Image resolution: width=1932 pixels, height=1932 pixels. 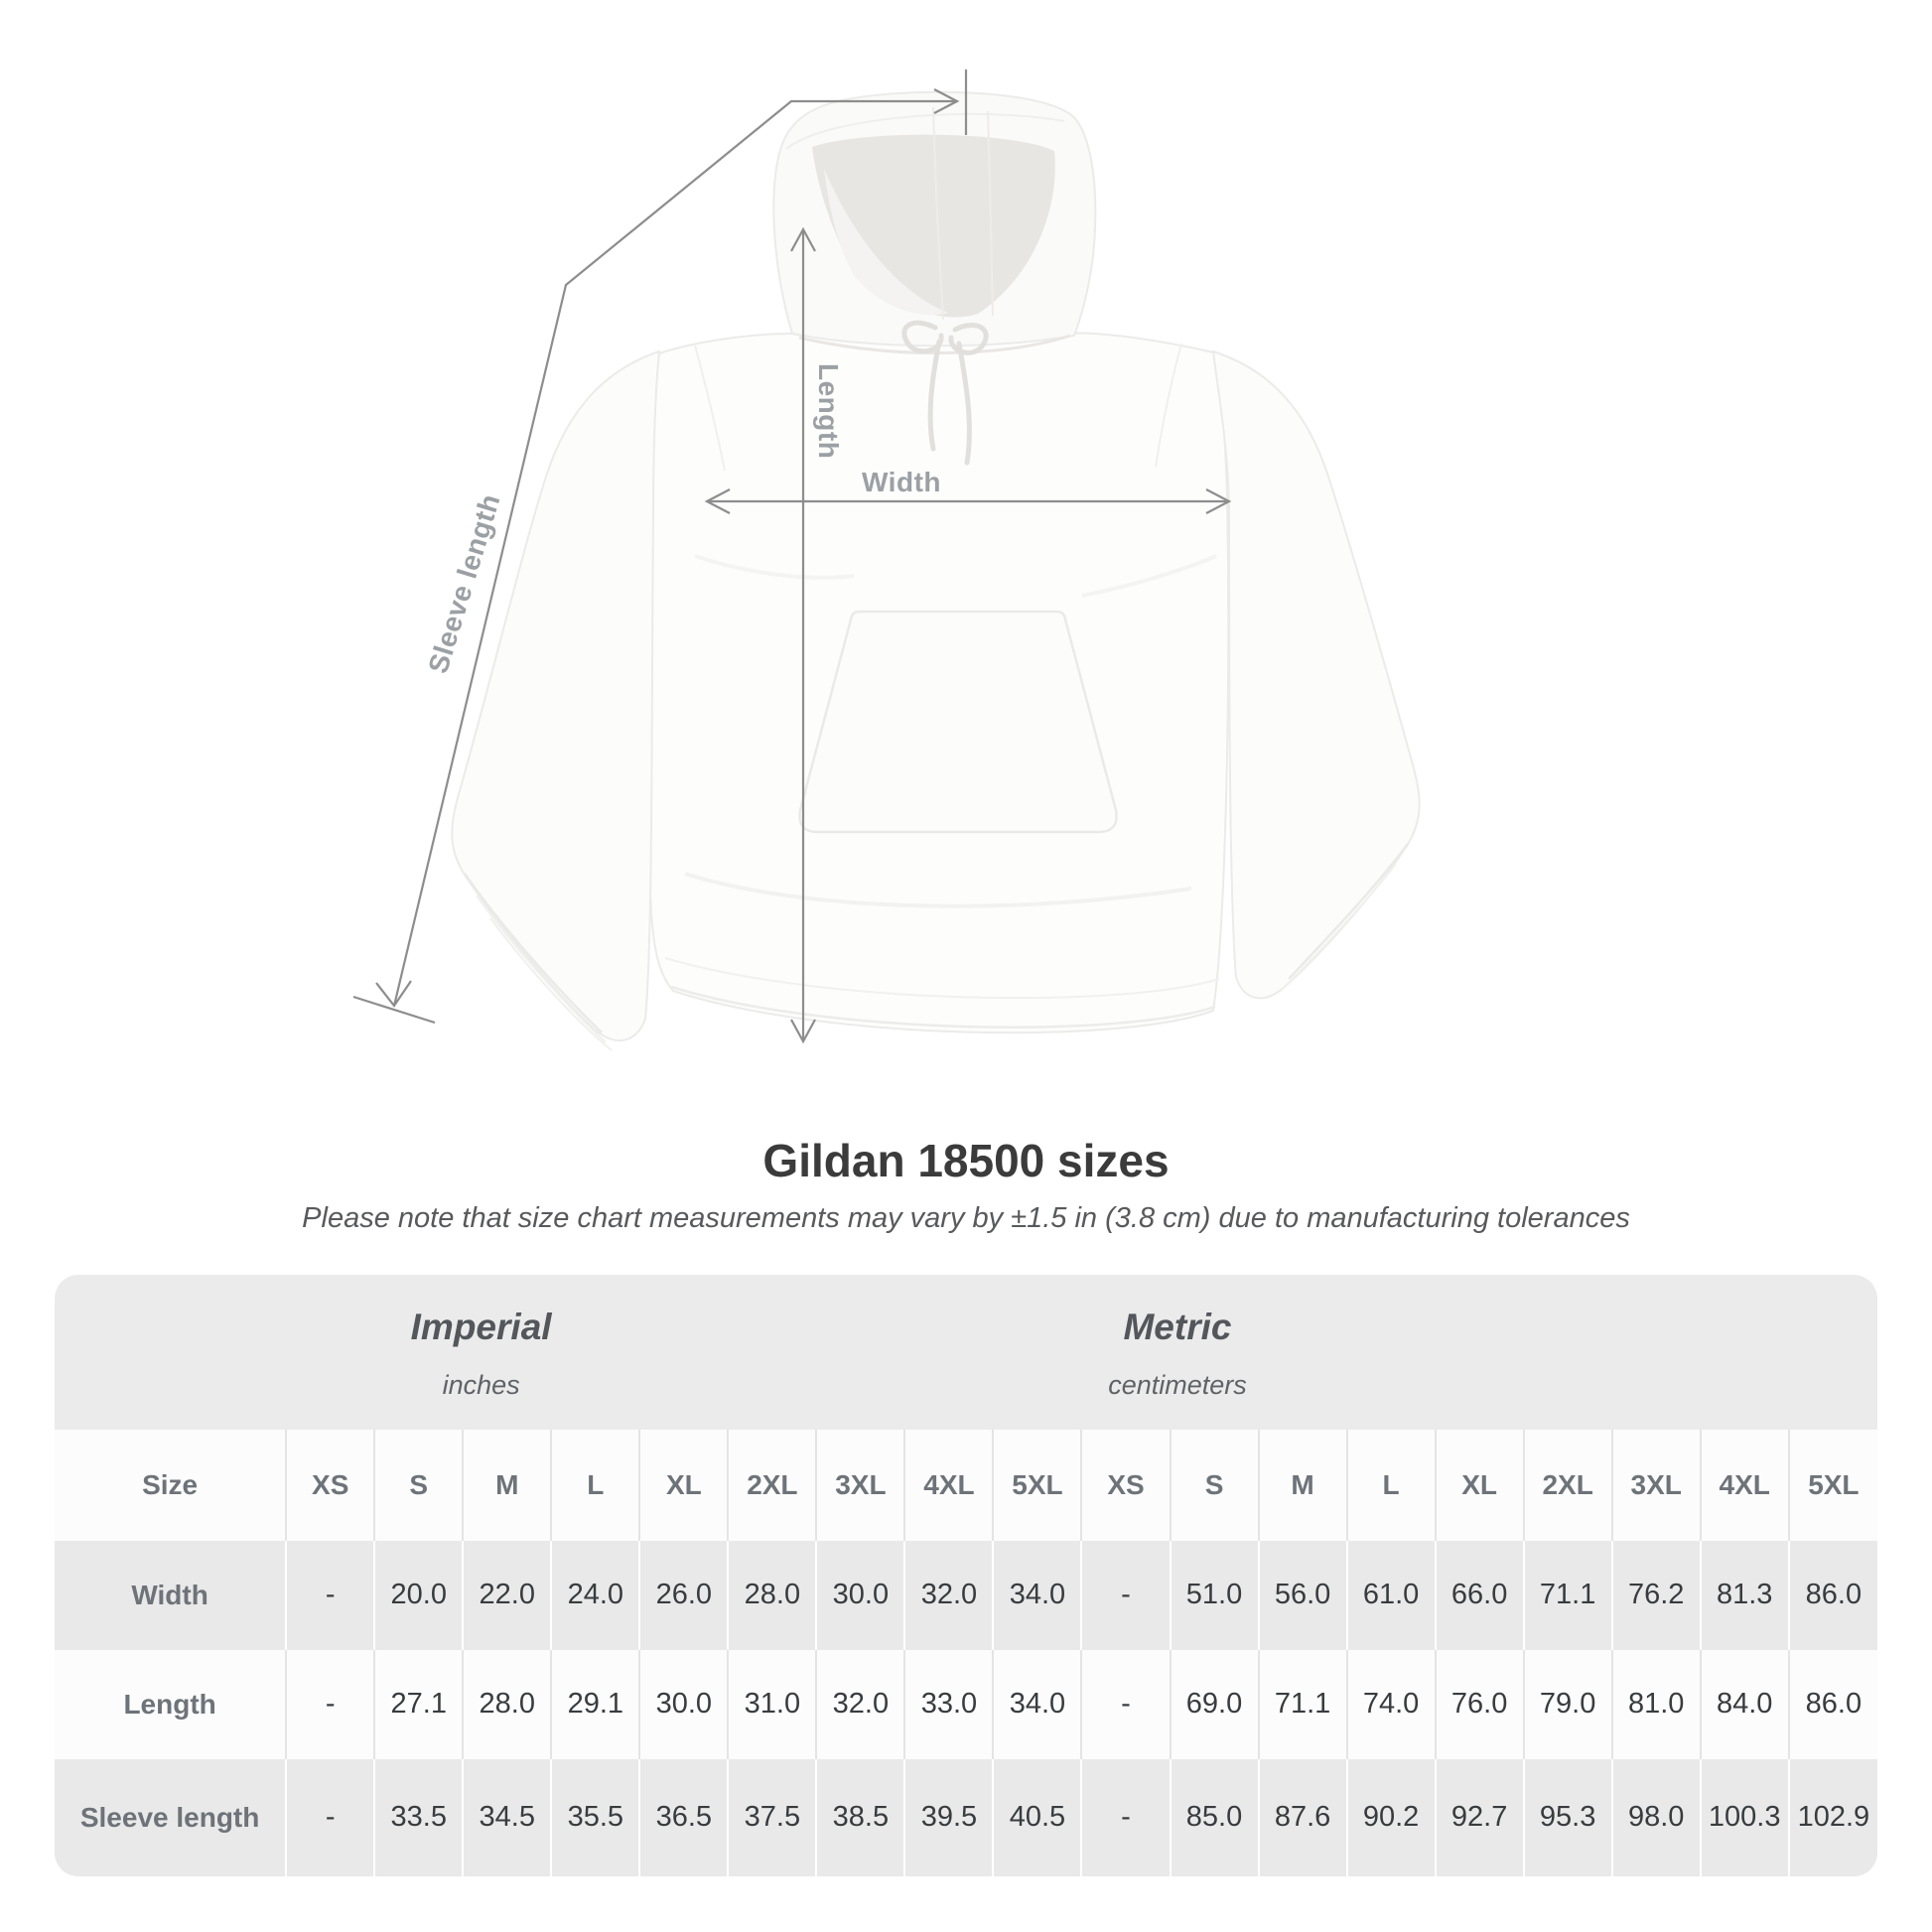 What do you see at coordinates (1037, 1817) in the screenshot?
I see `sleeve-length-value-cell: 40.5` at bounding box center [1037, 1817].